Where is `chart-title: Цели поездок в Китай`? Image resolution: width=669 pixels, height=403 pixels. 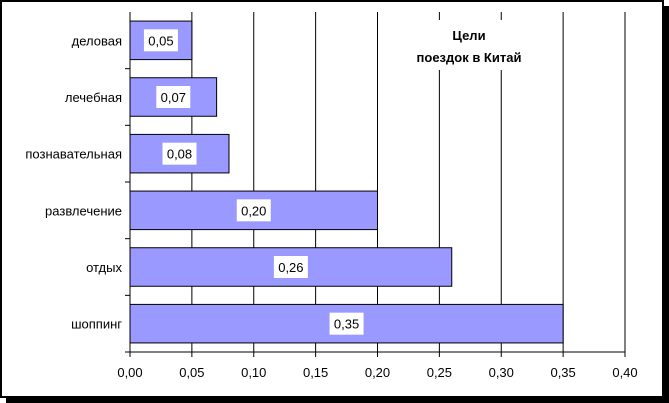 chart-title: Цели поездок в Китай is located at coordinates (469, 45).